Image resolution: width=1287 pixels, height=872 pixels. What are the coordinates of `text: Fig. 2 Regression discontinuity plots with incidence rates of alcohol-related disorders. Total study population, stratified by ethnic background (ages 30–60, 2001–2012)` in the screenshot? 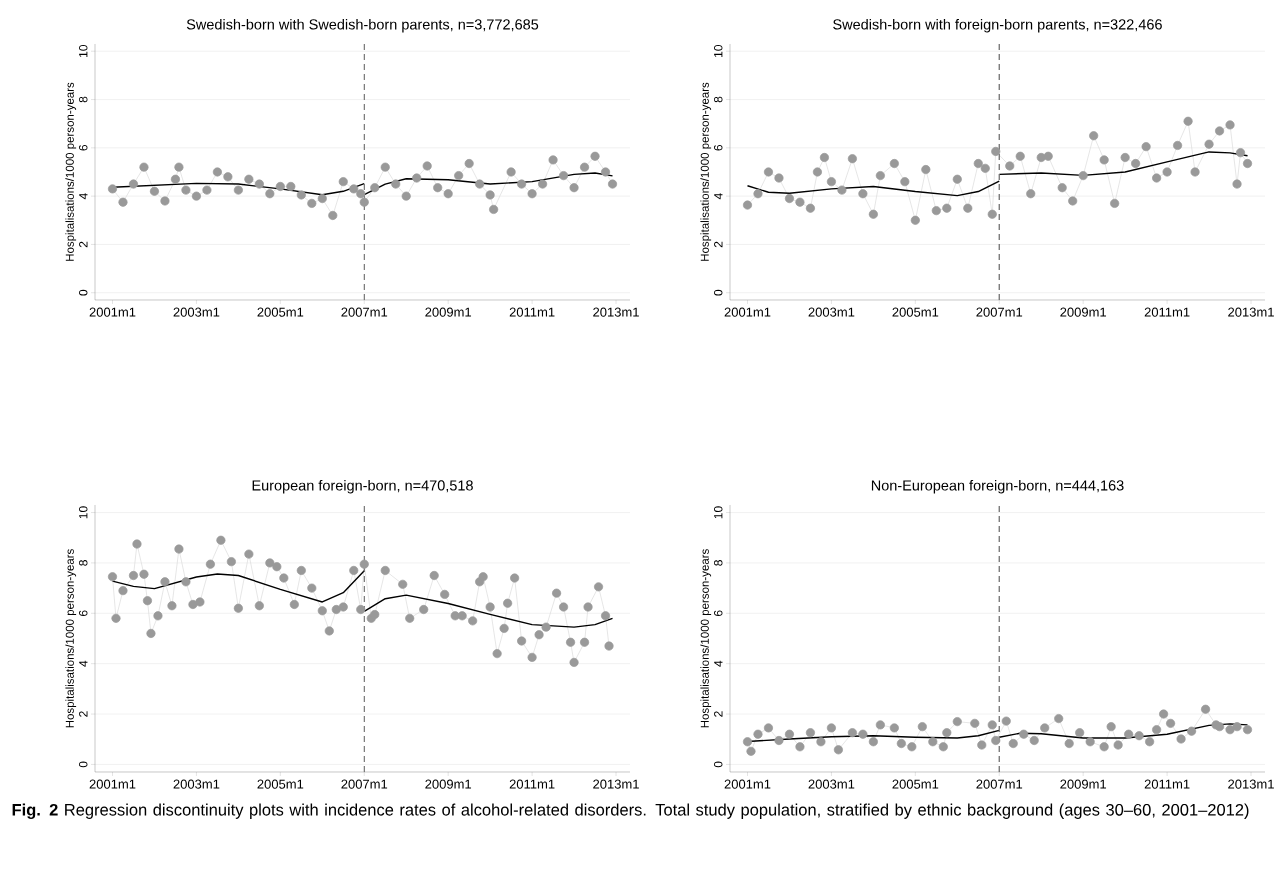 It's located at (630, 811).